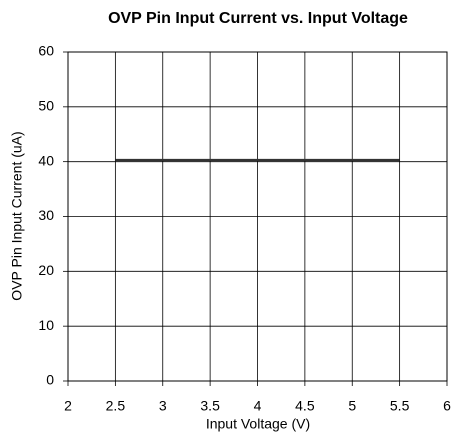  I want to click on y-tick-label: 10, so click(46, 325).